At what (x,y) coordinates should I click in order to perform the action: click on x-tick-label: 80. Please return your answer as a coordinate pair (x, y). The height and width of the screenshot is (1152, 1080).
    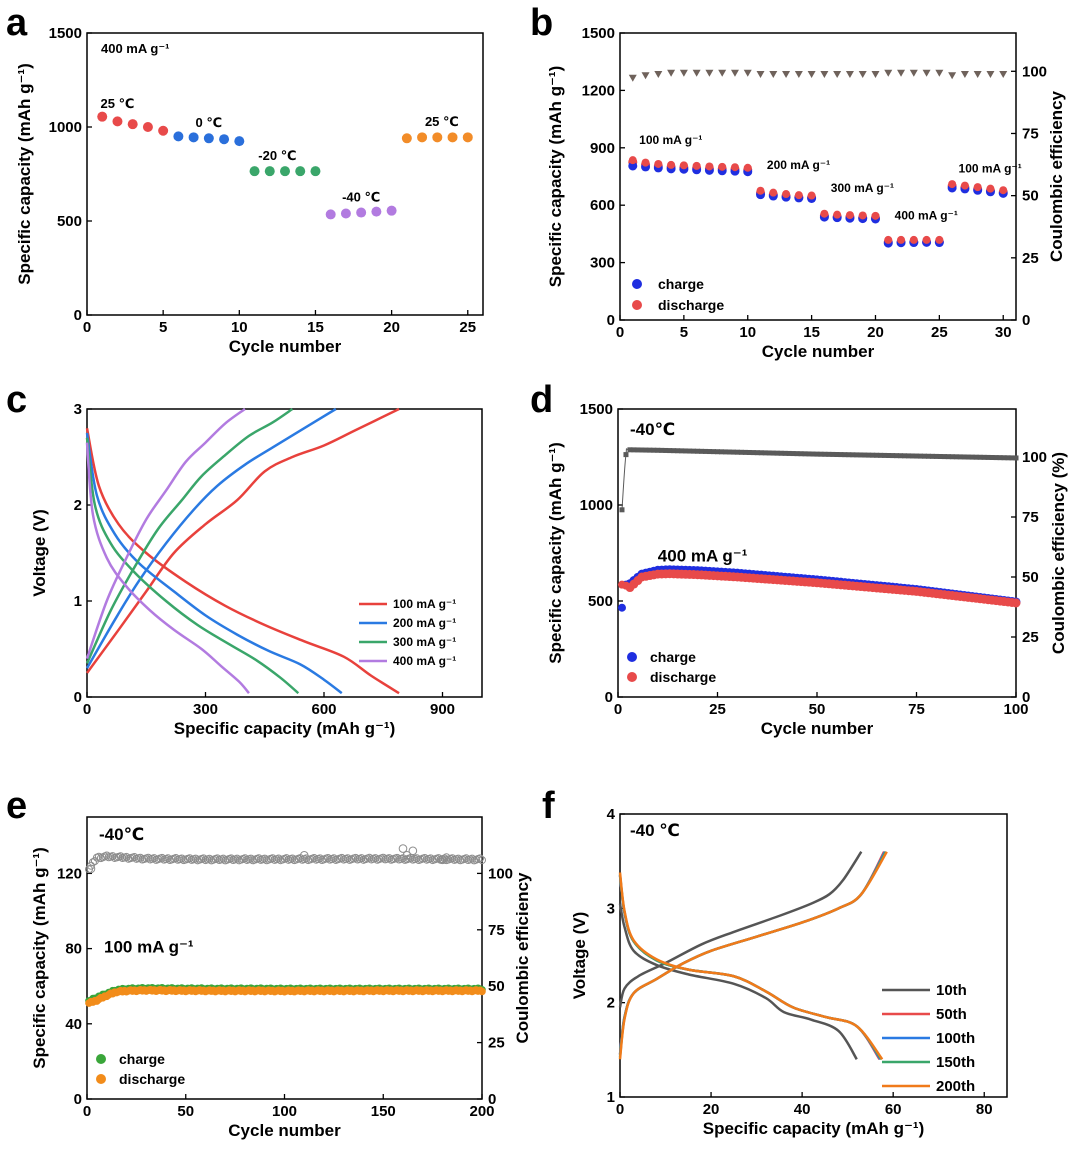
    Looking at the image, I should click on (984, 1109).